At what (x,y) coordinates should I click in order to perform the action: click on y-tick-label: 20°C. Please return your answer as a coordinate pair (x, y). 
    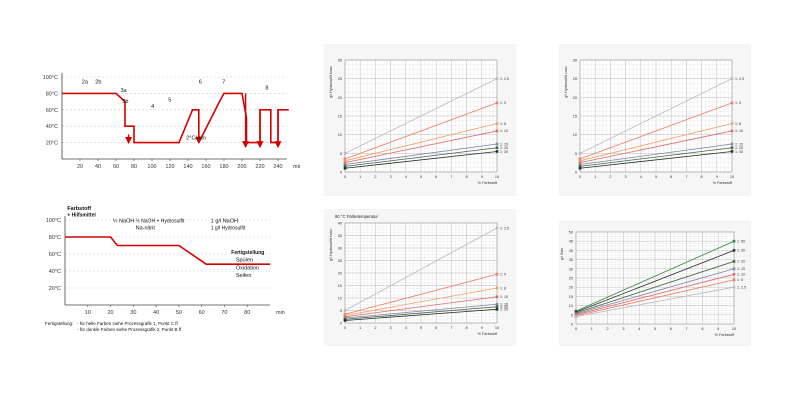
    Looking at the image, I should click on (55, 289).